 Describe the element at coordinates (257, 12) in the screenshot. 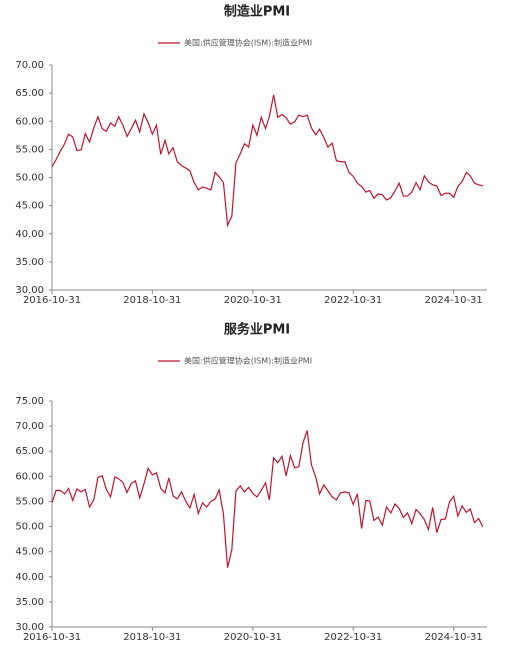

I see `chart-title: 制造业PMI` at that location.